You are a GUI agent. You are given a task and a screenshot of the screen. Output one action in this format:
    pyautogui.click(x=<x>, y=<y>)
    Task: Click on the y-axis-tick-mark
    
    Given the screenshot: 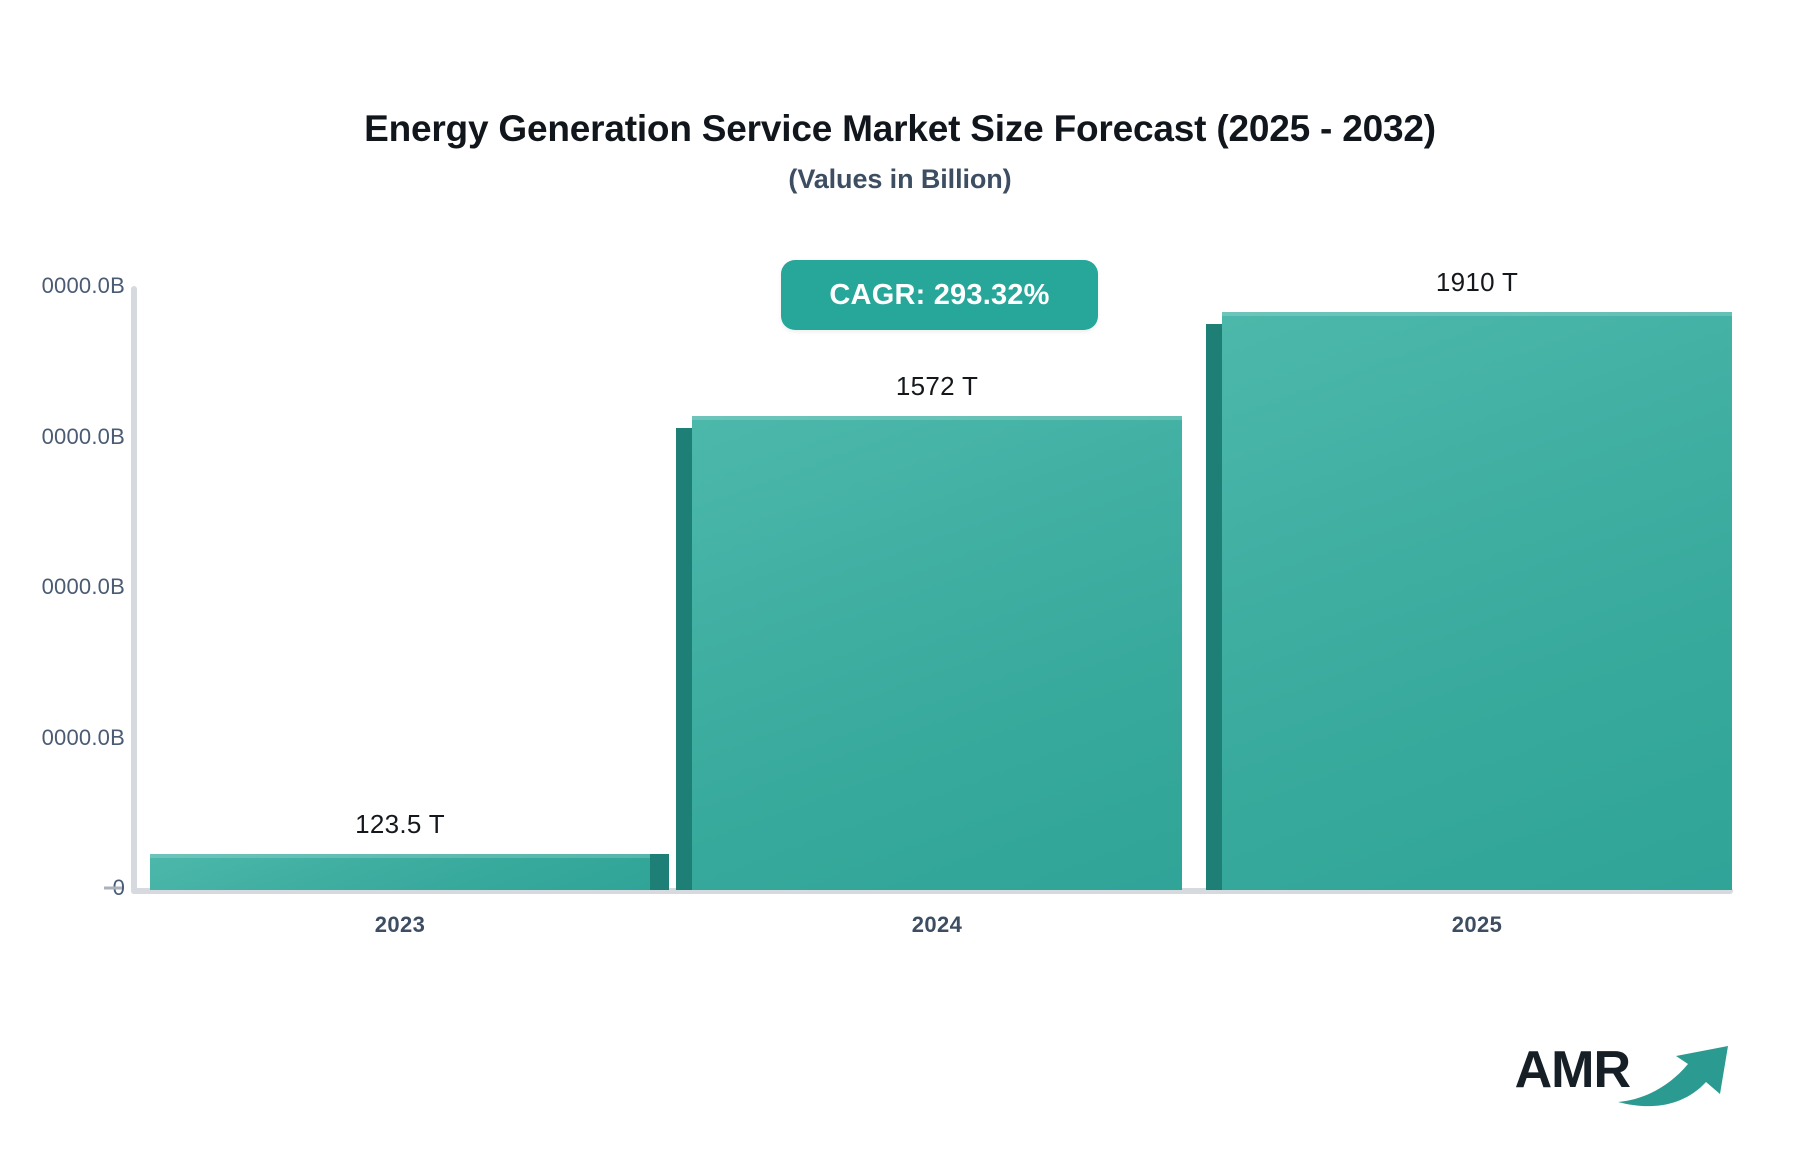 What is the action you would take?
    pyautogui.click(x=113, y=888)
    